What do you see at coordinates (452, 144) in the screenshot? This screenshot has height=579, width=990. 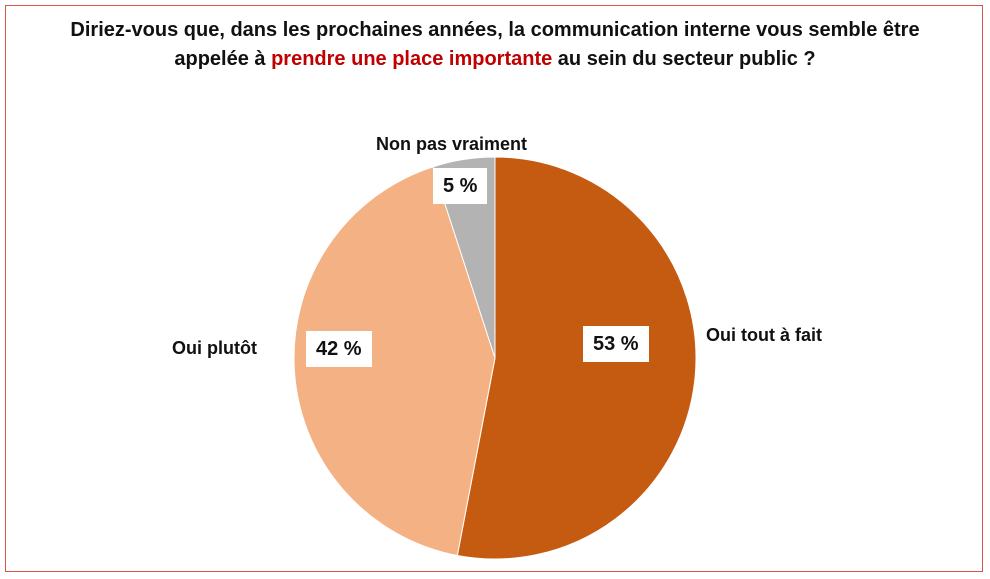 I see `slice-label-non-pas-vraiment: Non pas vraiment` at bounding box center [452, 144].